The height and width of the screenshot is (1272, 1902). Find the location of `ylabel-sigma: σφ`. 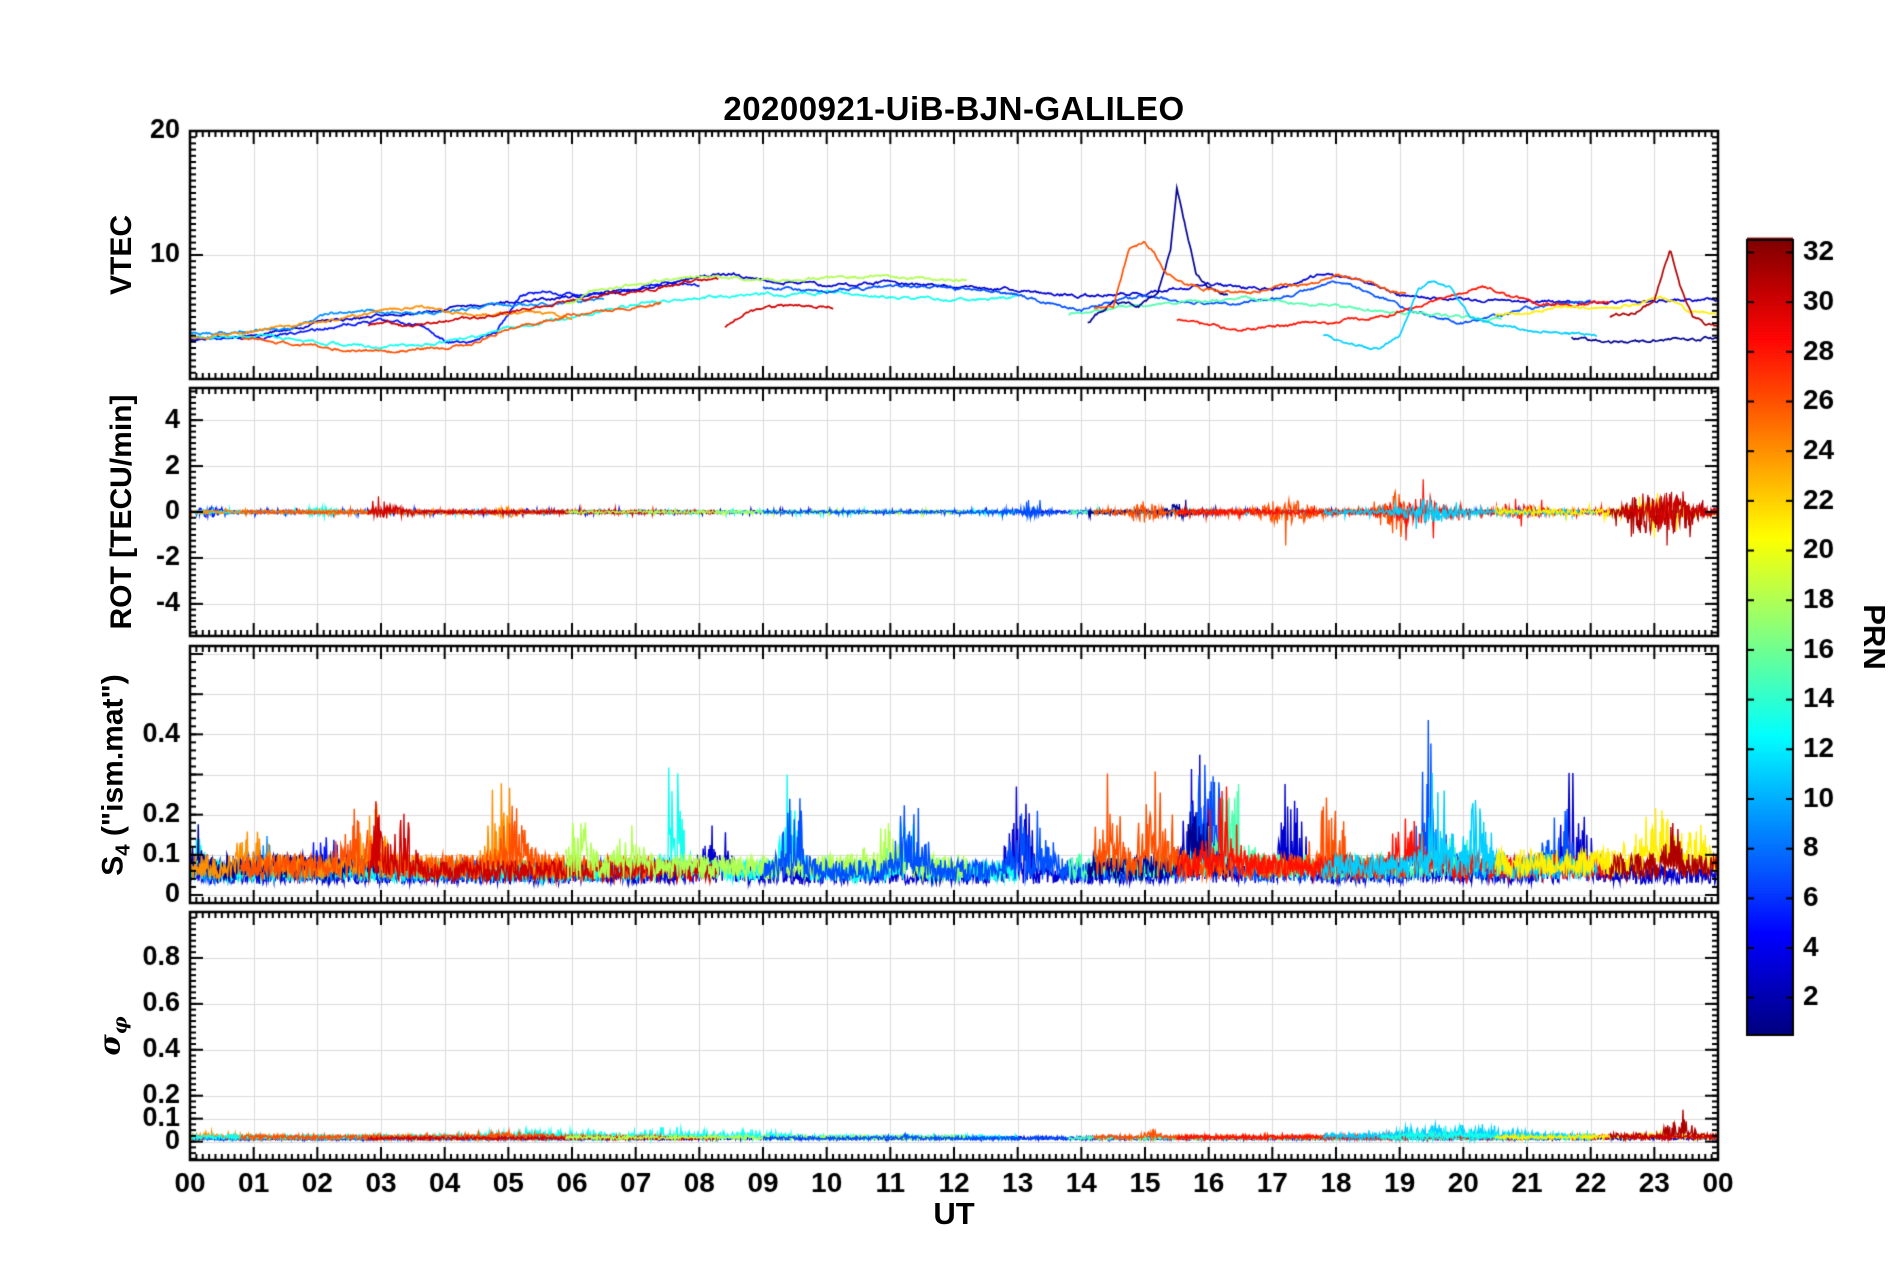

ylabel-sigma: σφ is located at coordinates (112, 1035).